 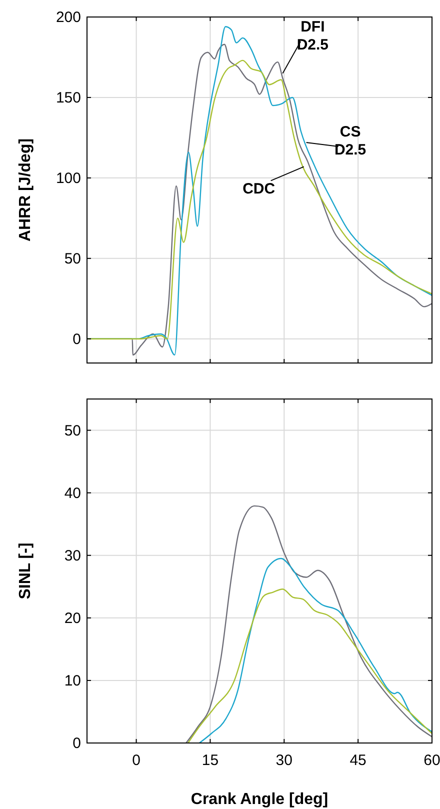 I want to click on y-tick-label: 40, so click(x=72, y=493).